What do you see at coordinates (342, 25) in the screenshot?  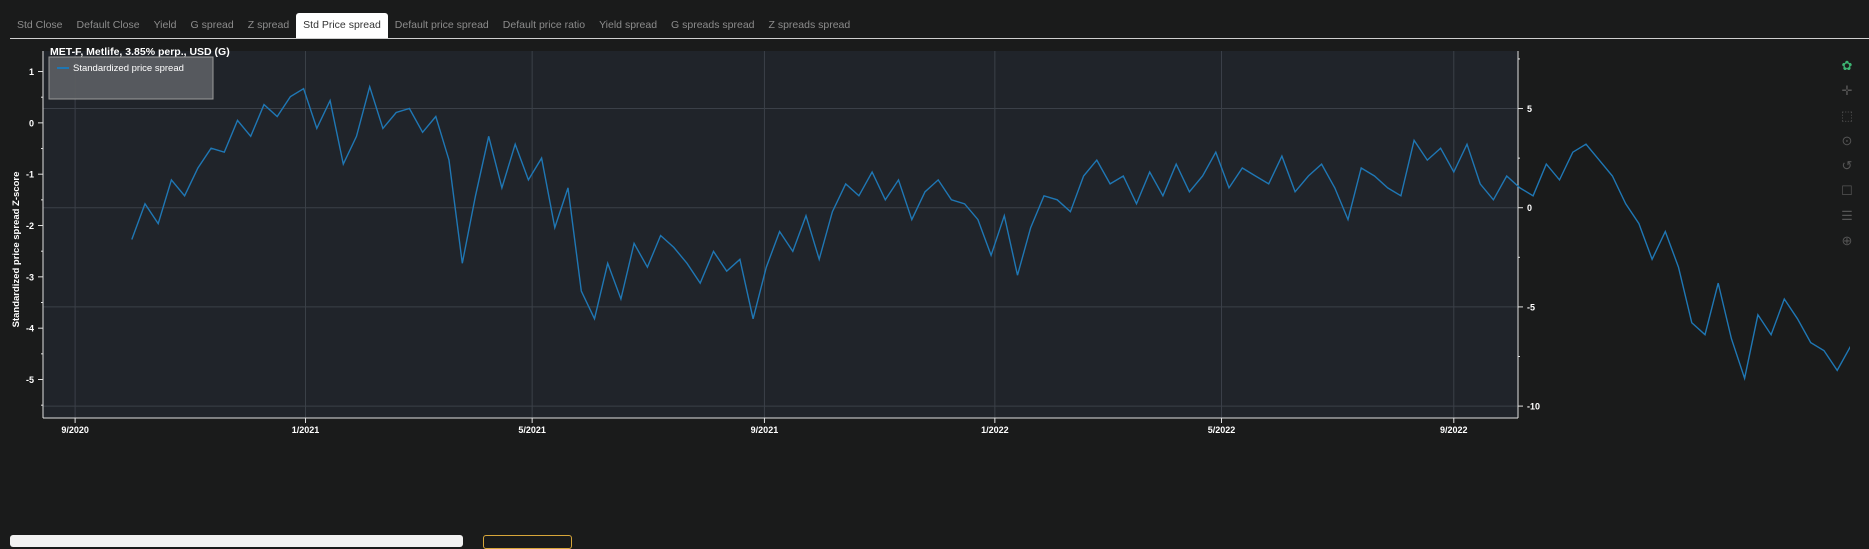 I see `tab-std-price-spread: Std Price spread` at bounding box center [342, 25].